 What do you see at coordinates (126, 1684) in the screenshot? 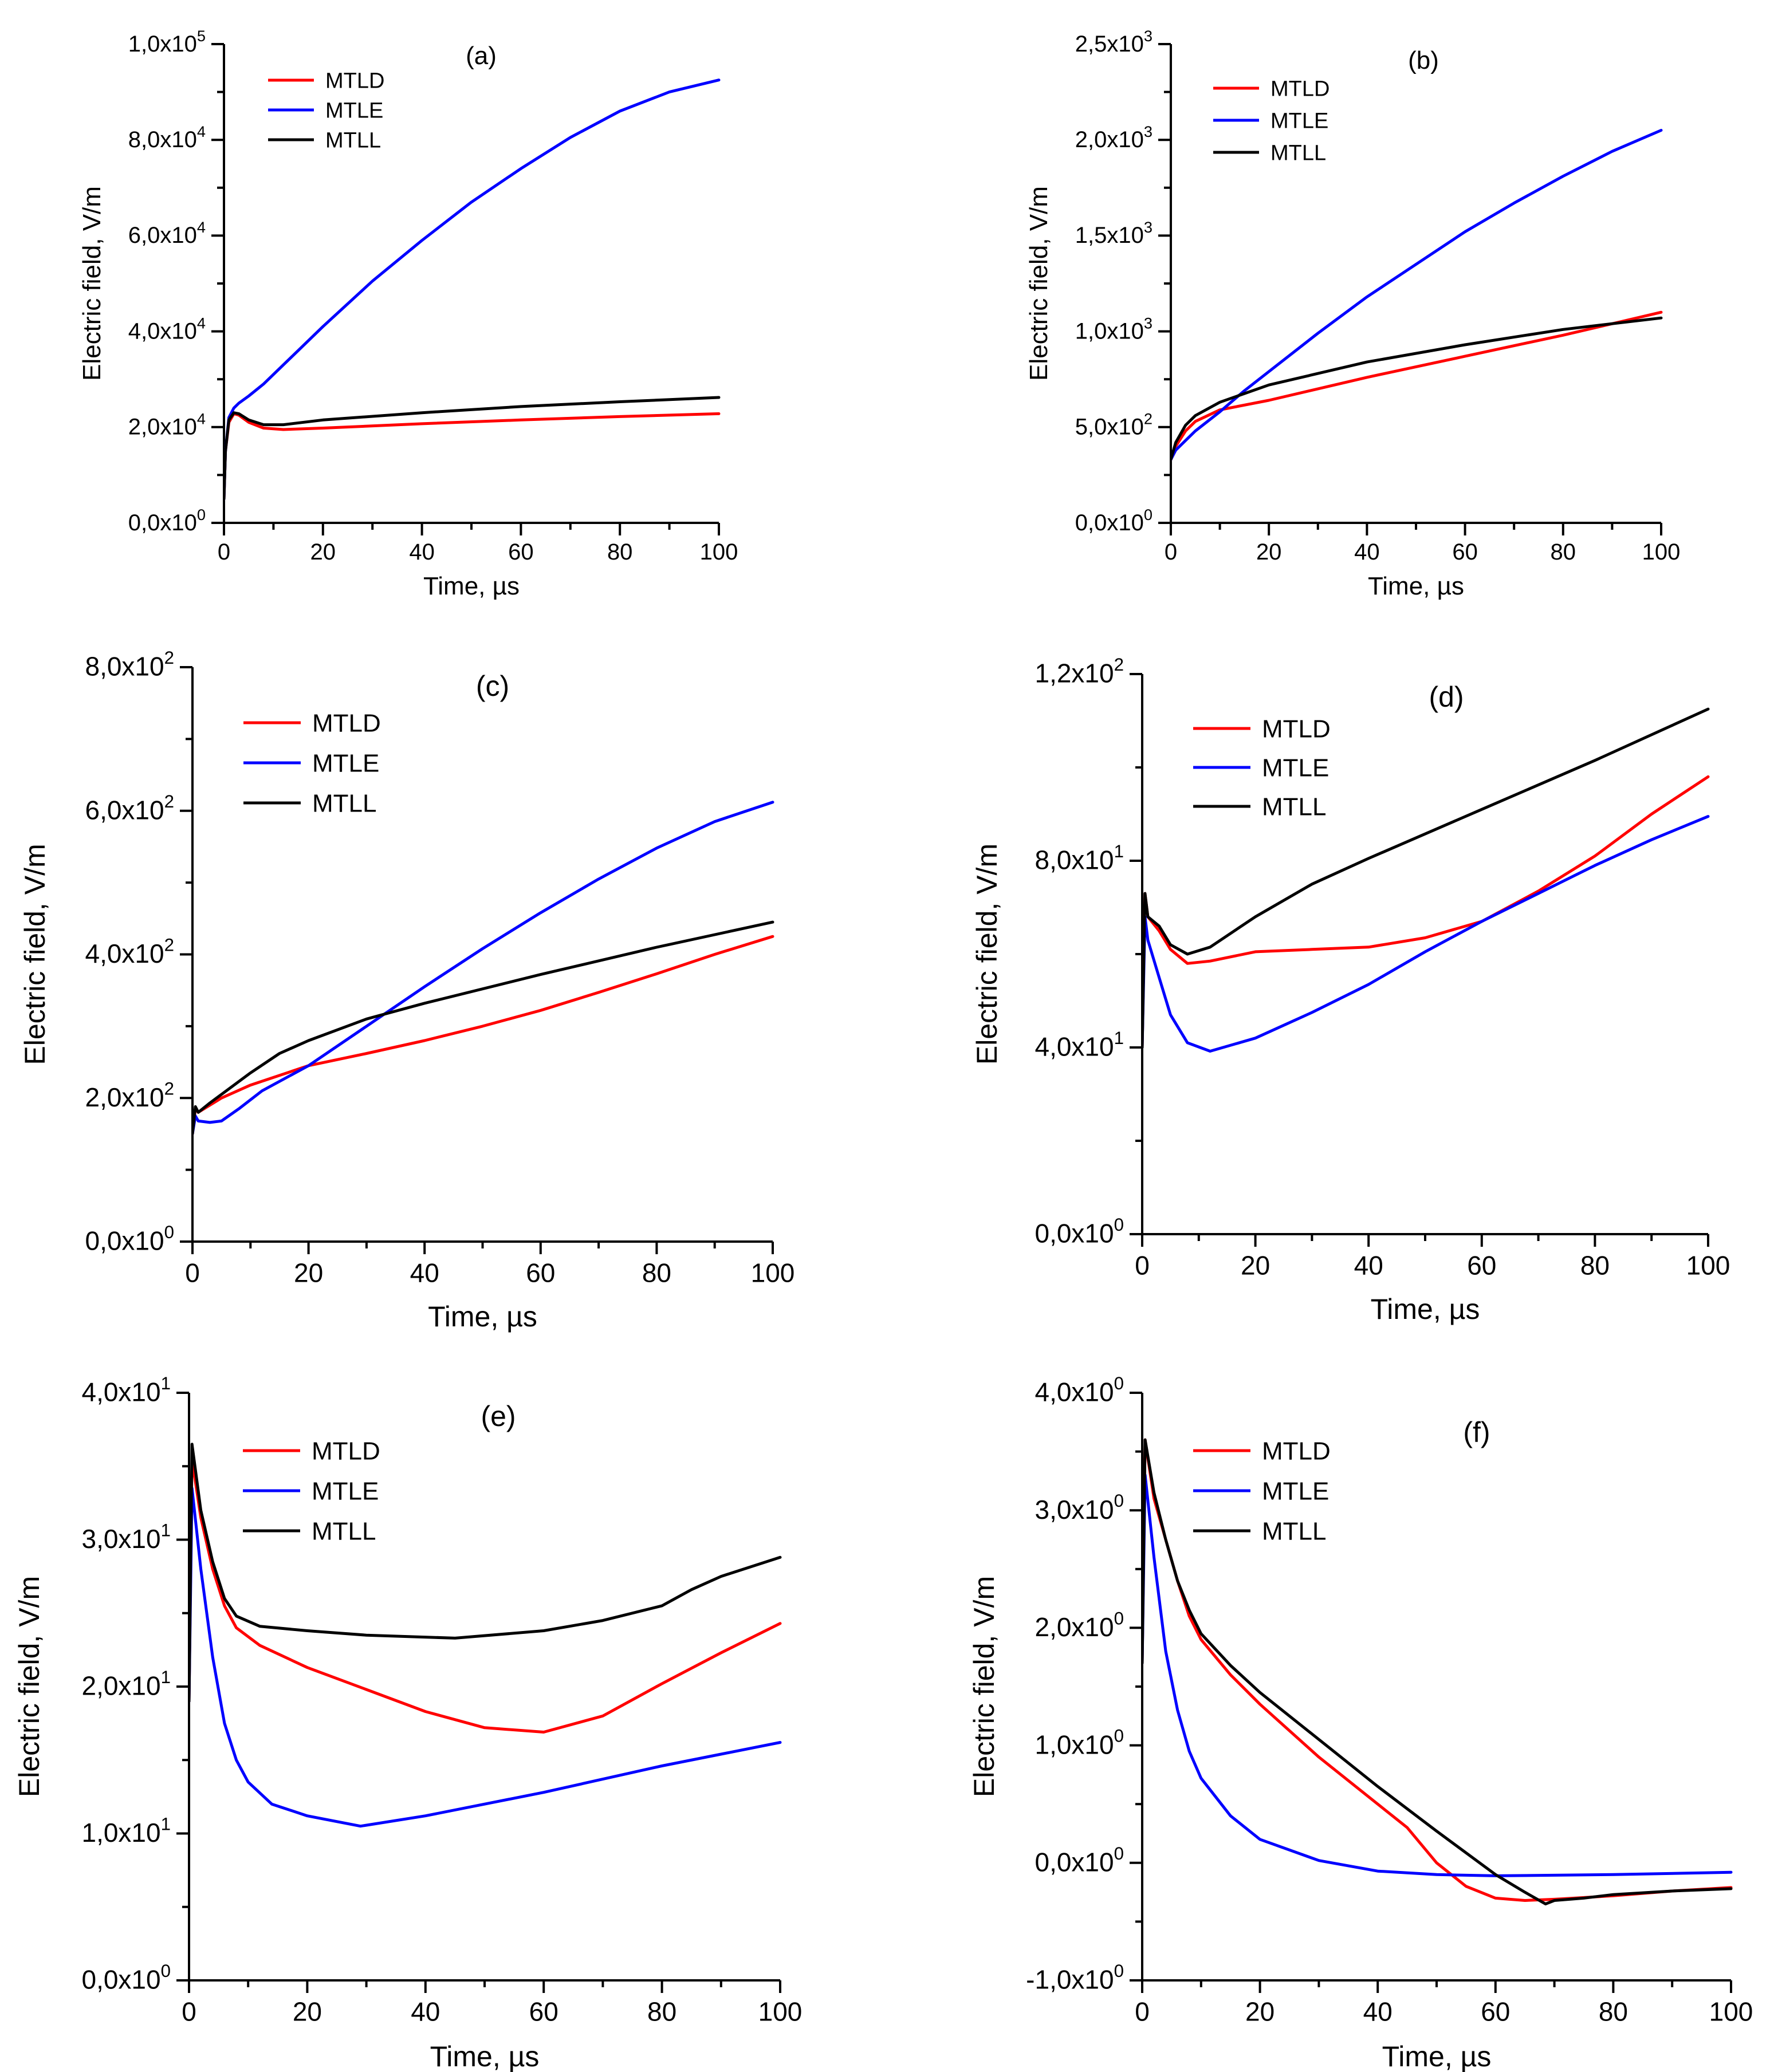
I see `y-tick-label: 2,0x10¹` at bounding box center [126, 1684].